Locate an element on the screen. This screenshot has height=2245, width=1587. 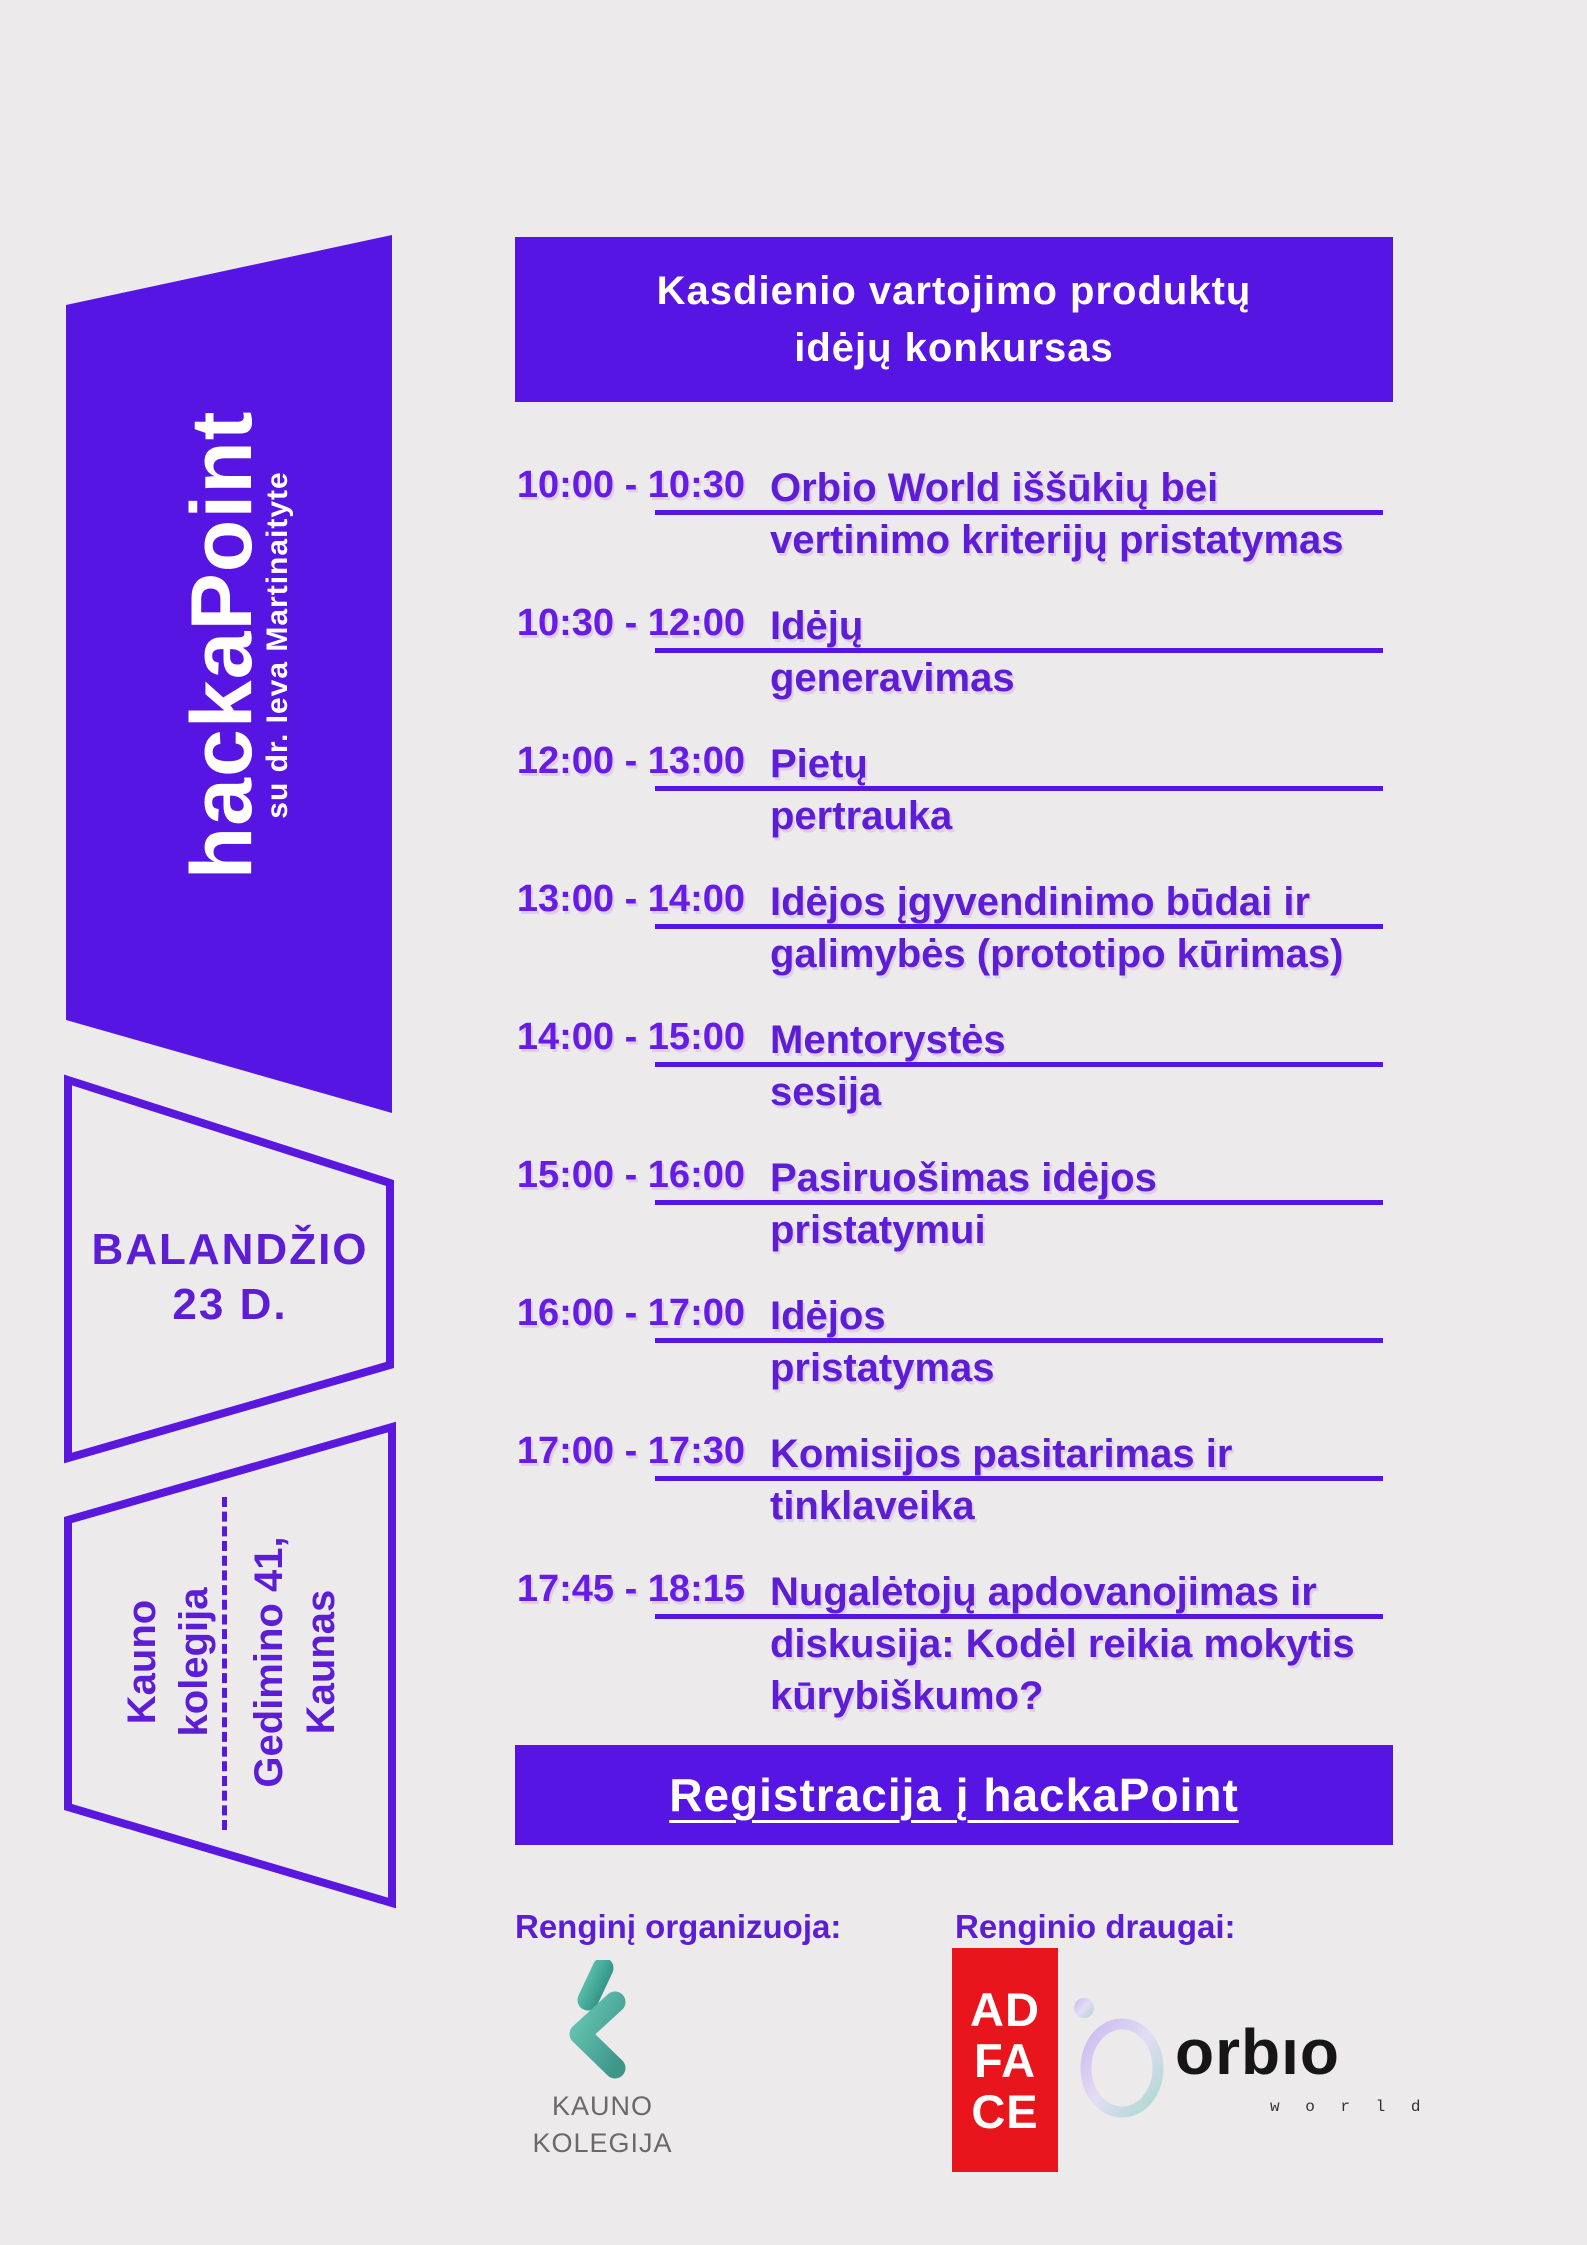
schedule-description-line: Idėjos is located at coordinates (828, 1316).